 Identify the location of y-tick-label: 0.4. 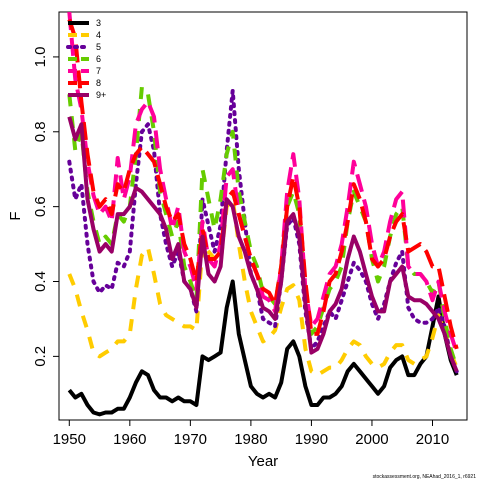
(40, 281).